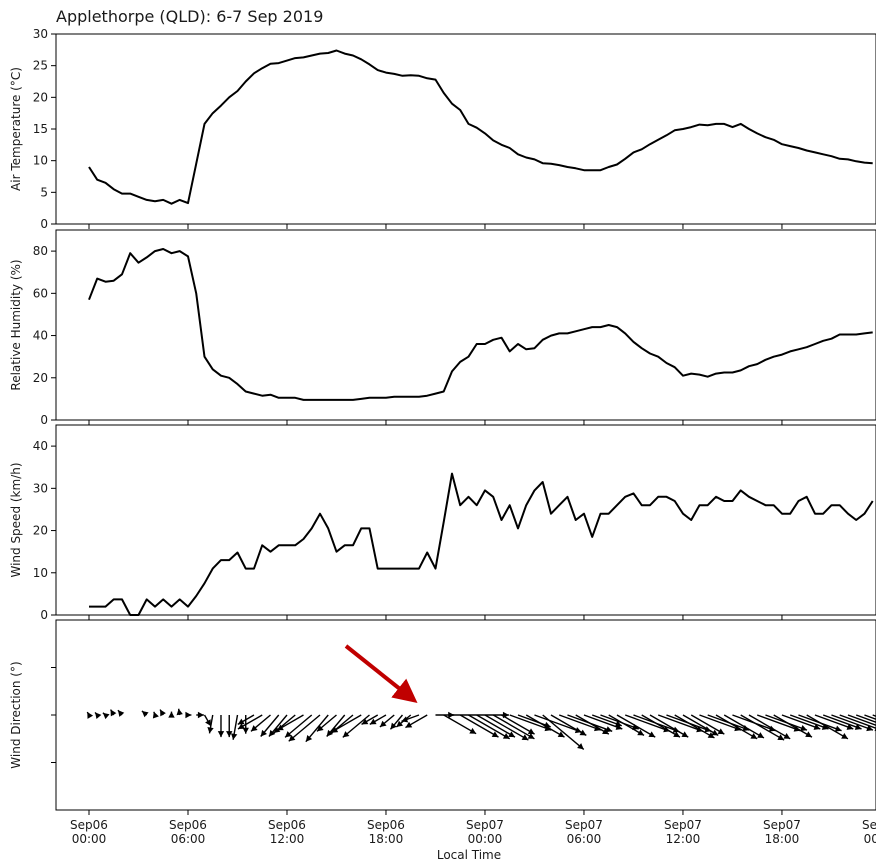 The width and height of the screenshot is (876, 861). I want to click on relative-humidity-y-label: Relative Humidity (%), so click(16, 324).